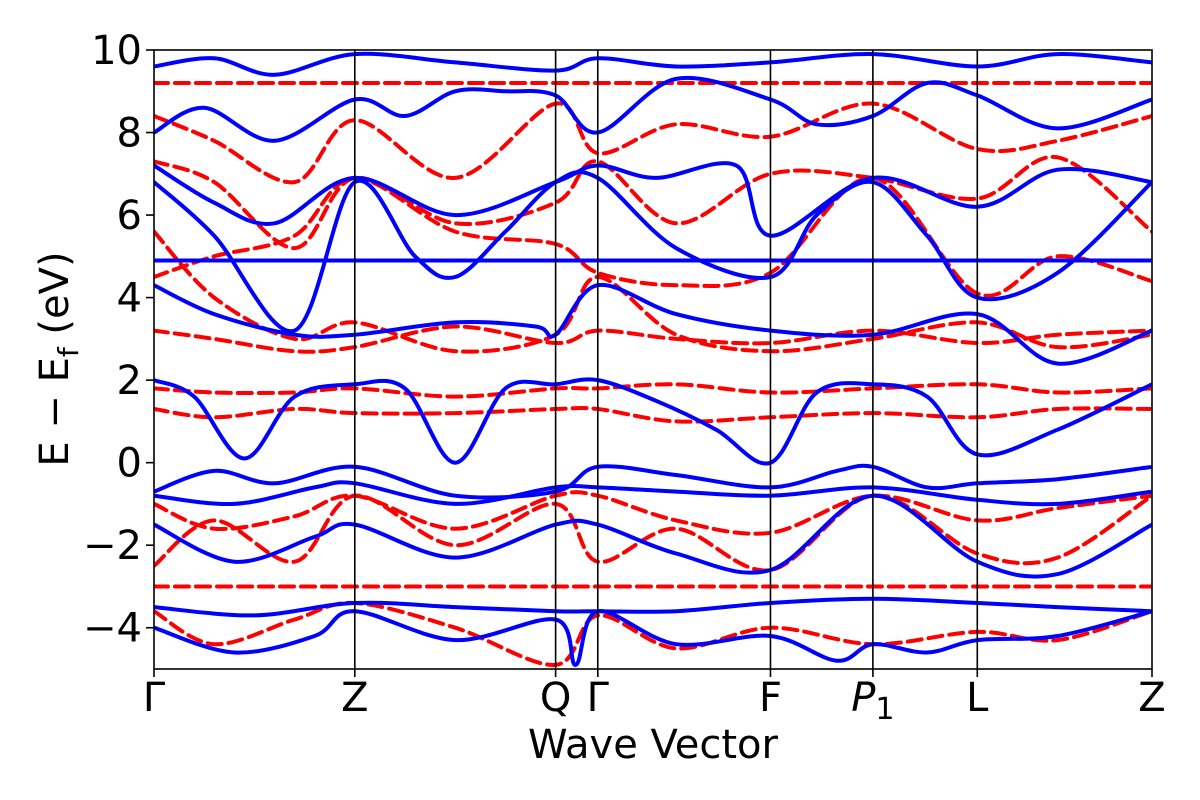 This screenshot has width=1200, height=800. What do you see at coordinates (129, 216) in the screenshot?
I see `y-tick-label: 6` at bounding box center [129, 216].